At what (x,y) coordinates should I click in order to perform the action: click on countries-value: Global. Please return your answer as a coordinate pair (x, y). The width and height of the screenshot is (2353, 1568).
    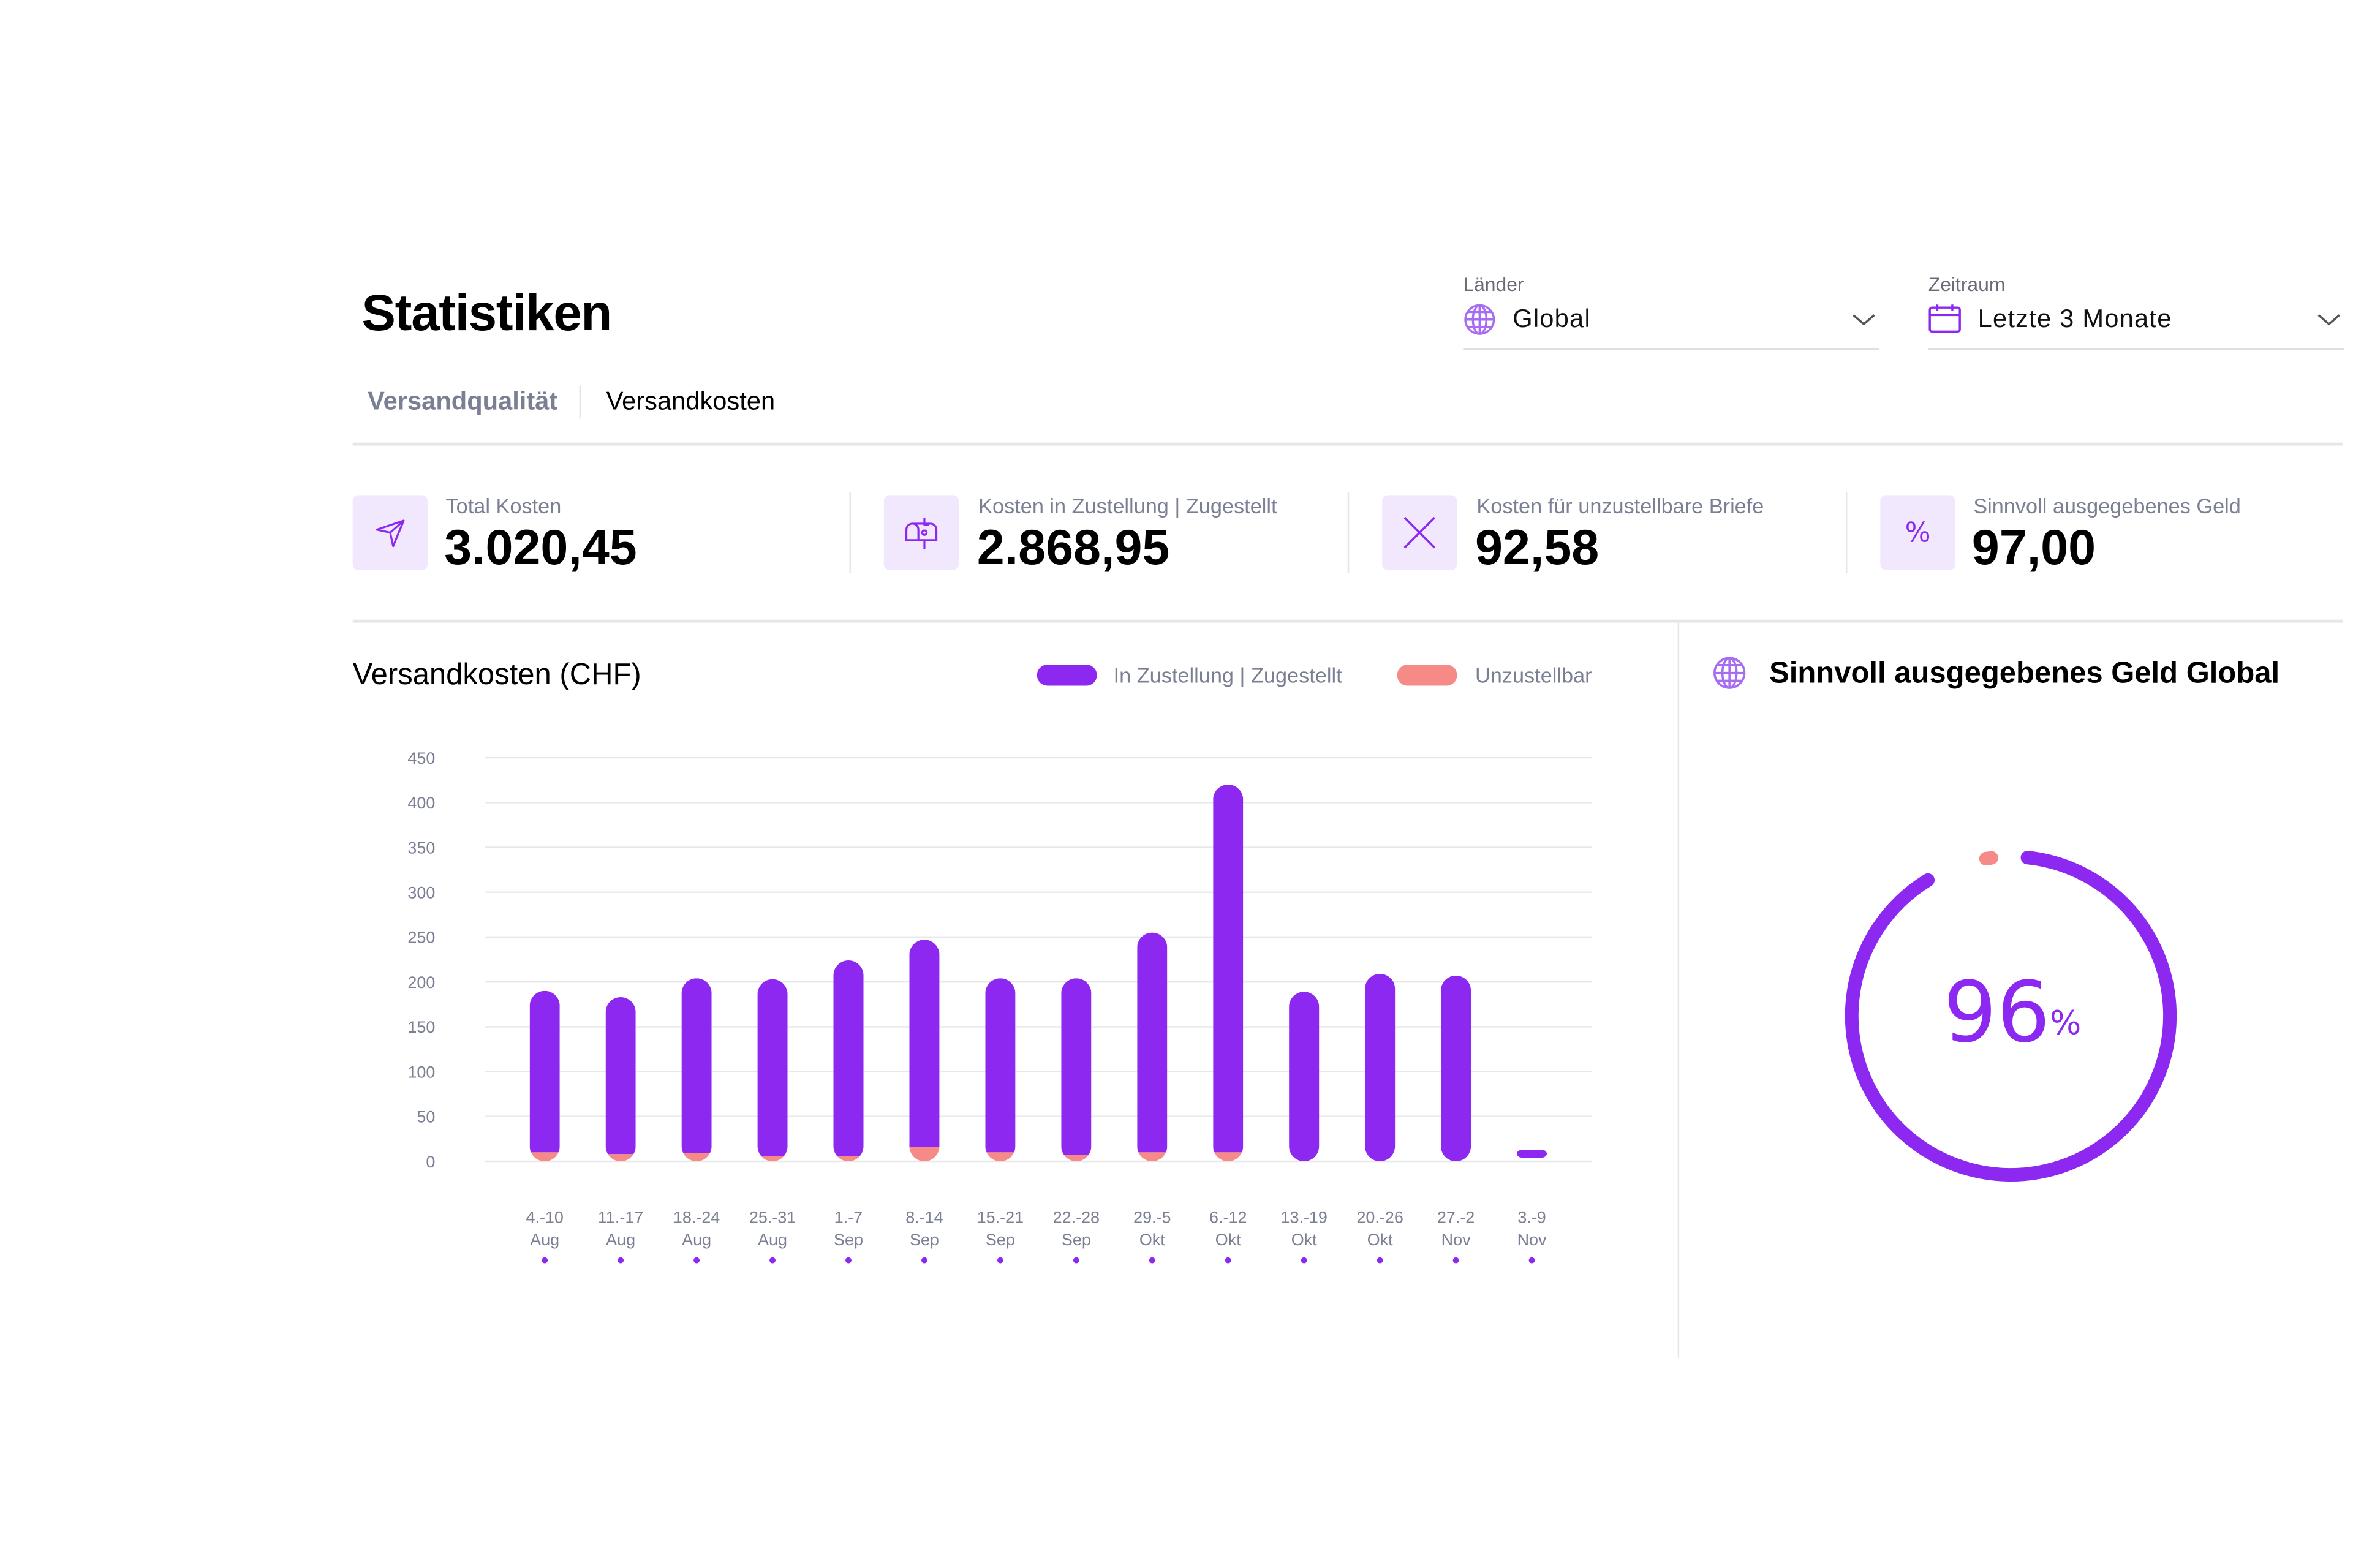
    Looking at the image, I should click on (1552, 318).